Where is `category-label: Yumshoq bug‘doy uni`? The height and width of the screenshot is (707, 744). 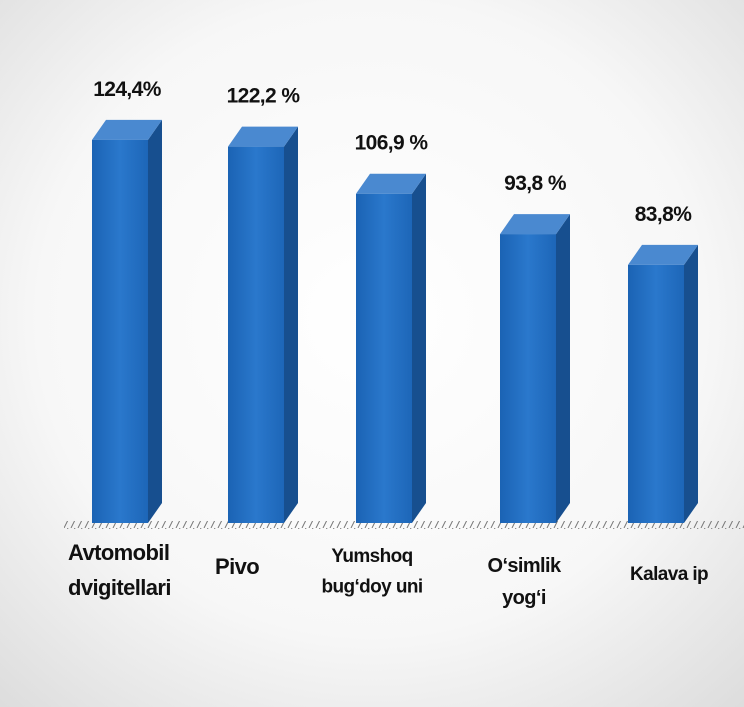
category-label: Yumshoq bug‘doy uni is located at coordinates (371, 571).